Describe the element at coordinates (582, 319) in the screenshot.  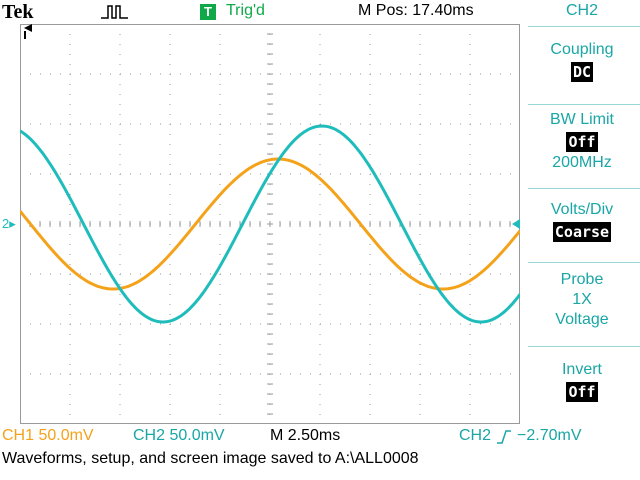
I see `probe-type: Voltage` at that location.